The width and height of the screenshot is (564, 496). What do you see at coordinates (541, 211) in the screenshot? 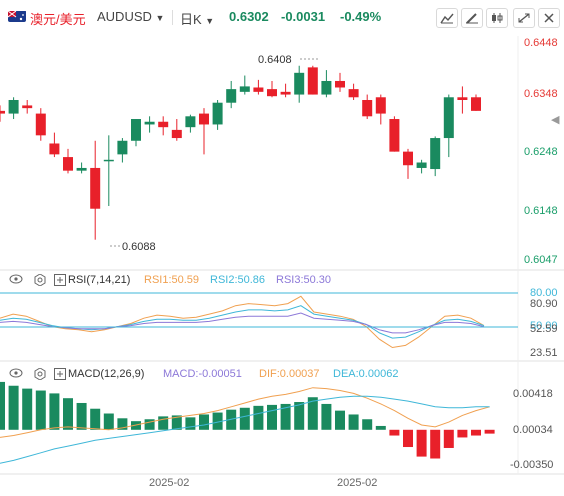
I see `y-label-price: 0.6148` at bounding box center [541, 211].